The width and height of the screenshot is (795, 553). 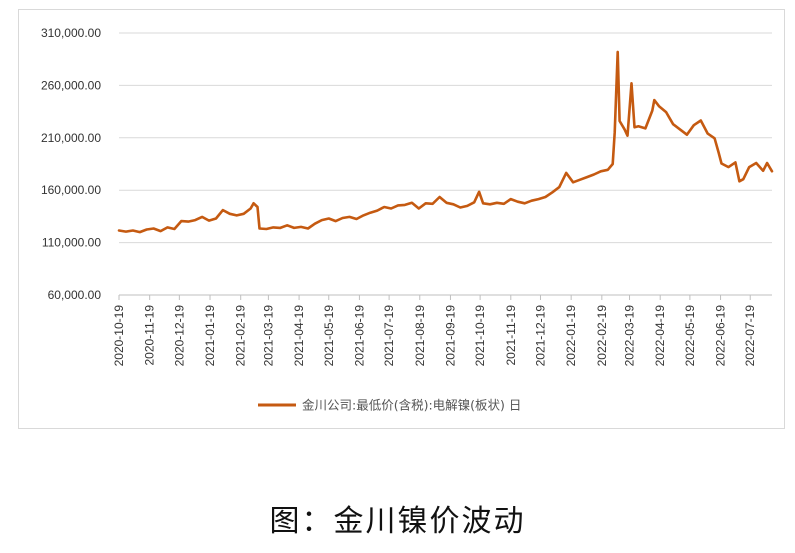 What do you see at coordinates (329, 336) in the screenshot?
I see `x-tick-label: 2021-05-19` at bounding box center [329, 336].